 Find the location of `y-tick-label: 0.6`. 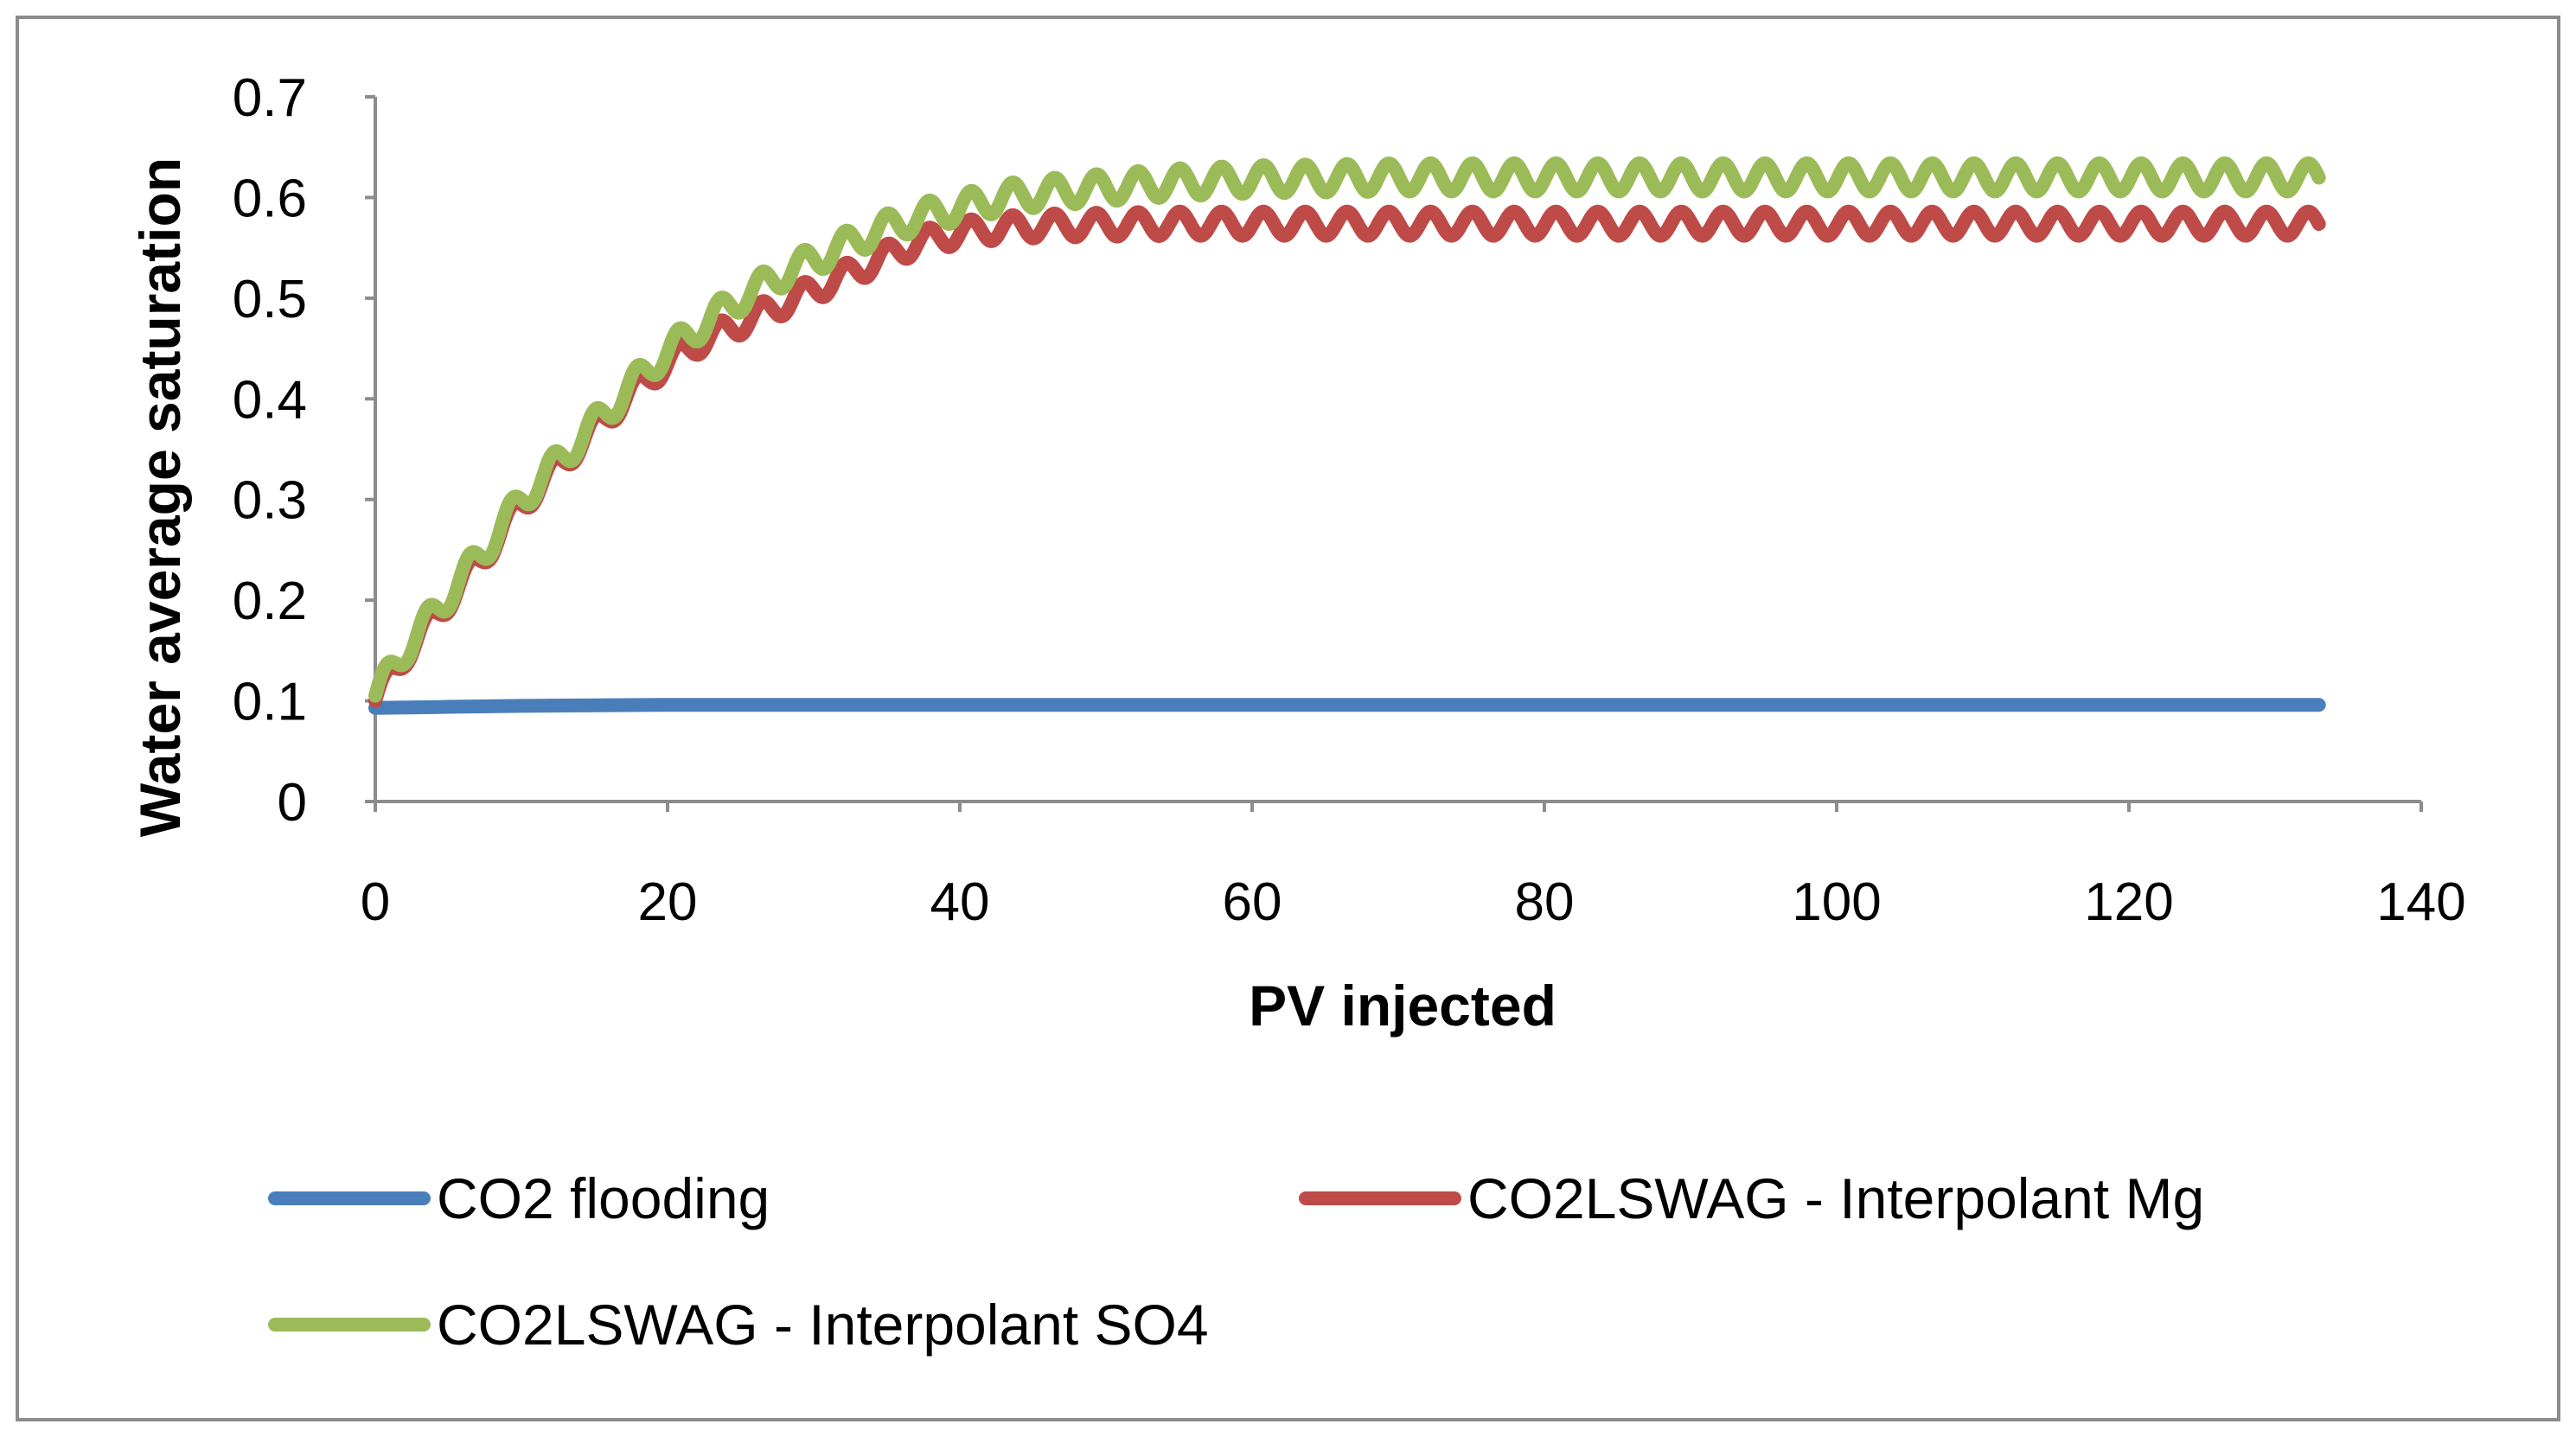

y-tick-label: 0.6 is located at coordinates (270, 198).